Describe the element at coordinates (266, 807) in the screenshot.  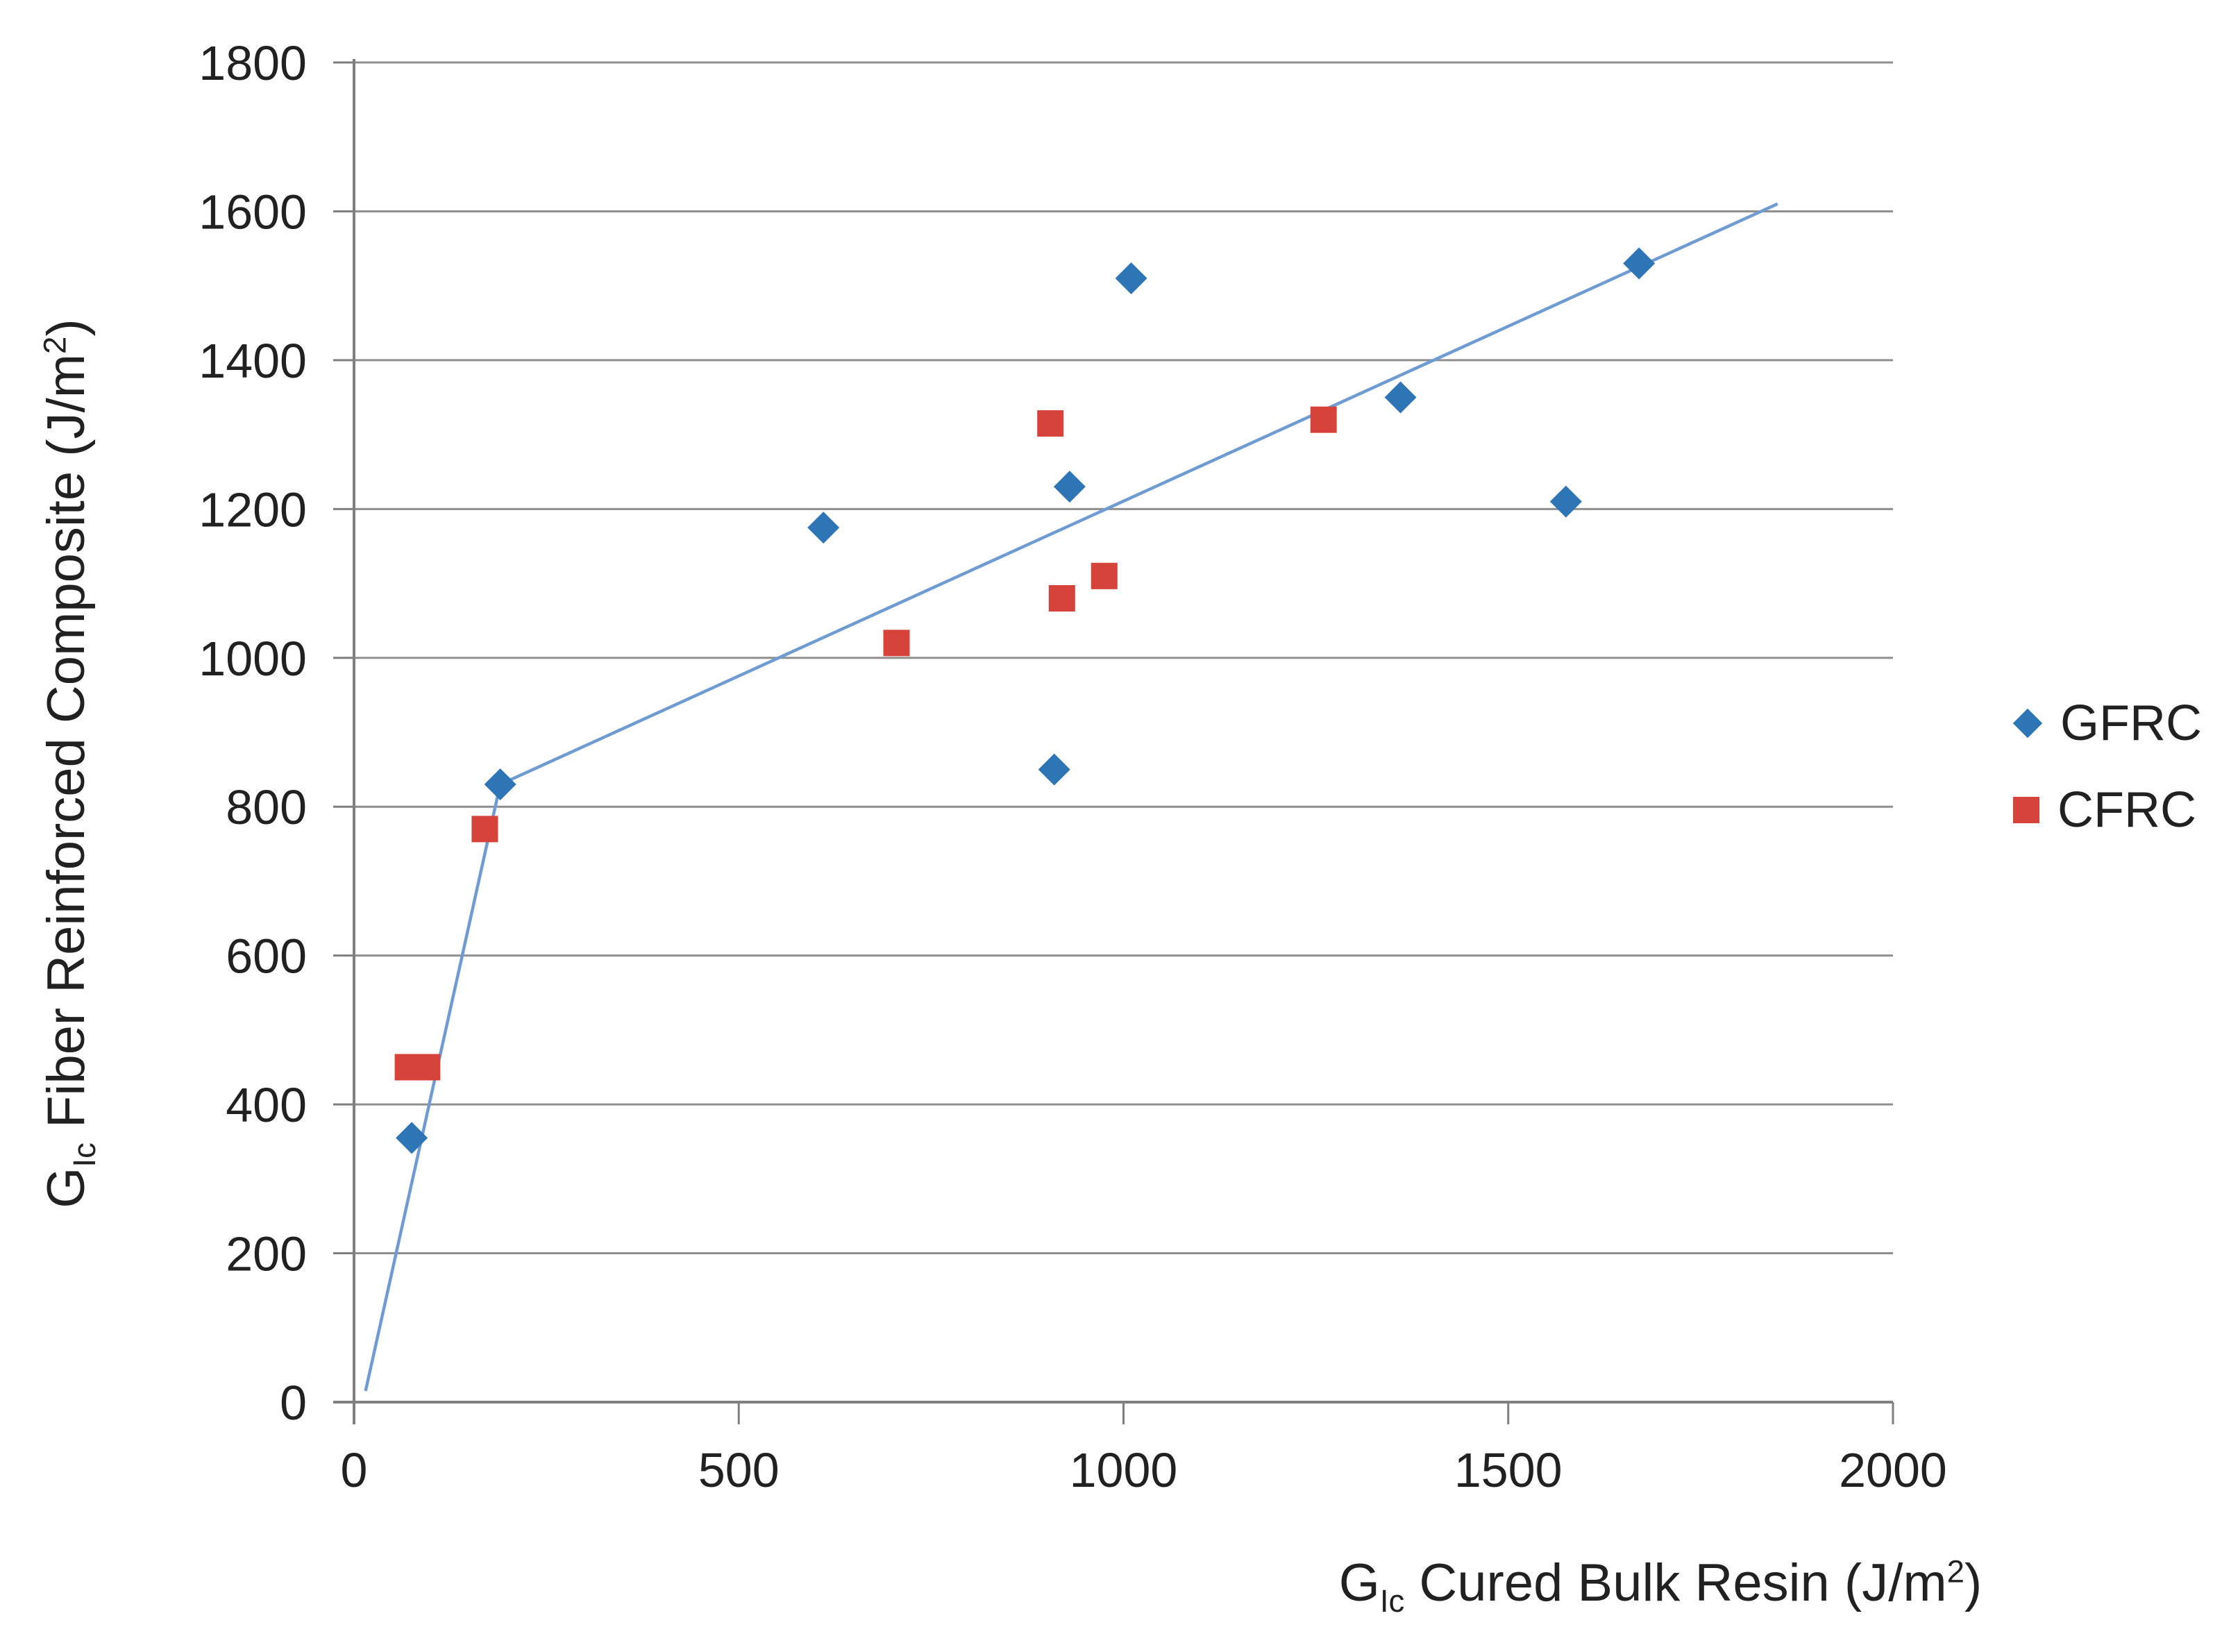
I see `y-tick-label: 800` at that location.